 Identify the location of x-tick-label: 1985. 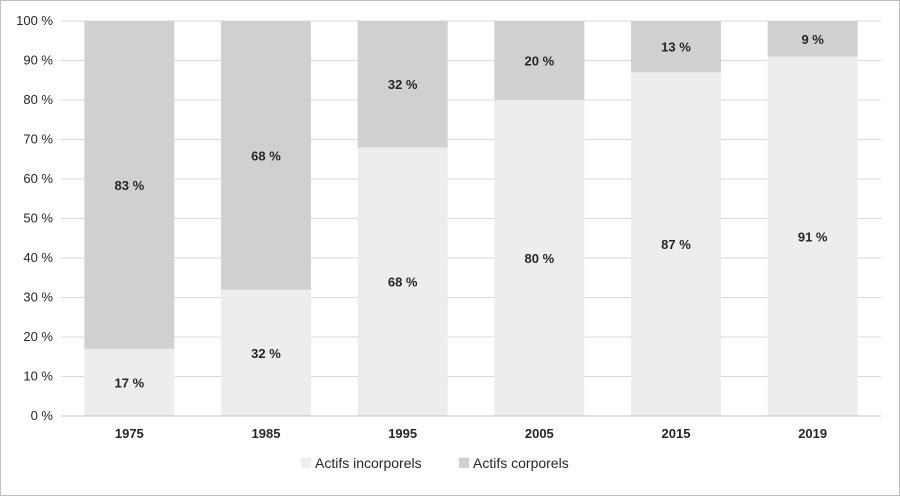
(266, 433).